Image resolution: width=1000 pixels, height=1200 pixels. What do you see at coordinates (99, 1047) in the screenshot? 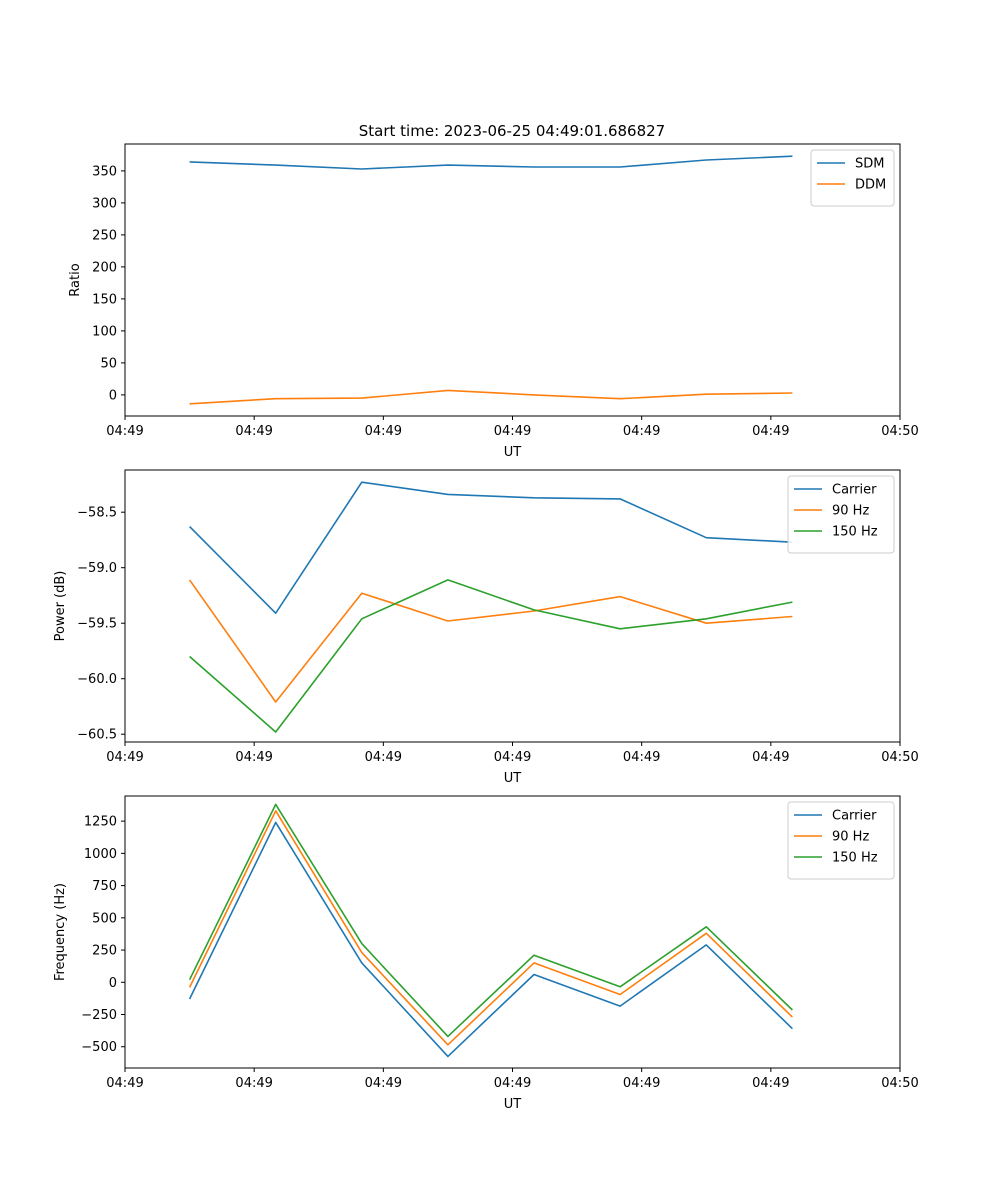
I see `y-tick-label: −500` at bounding box center [99, 1047].